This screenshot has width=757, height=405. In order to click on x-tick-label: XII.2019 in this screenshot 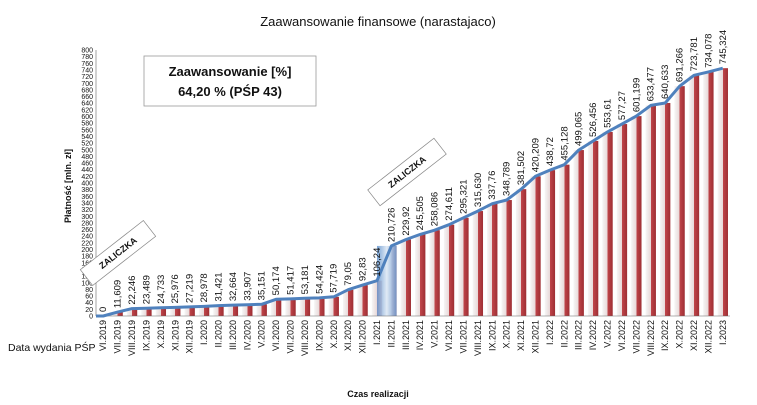, I will do `click(190, 337)`.